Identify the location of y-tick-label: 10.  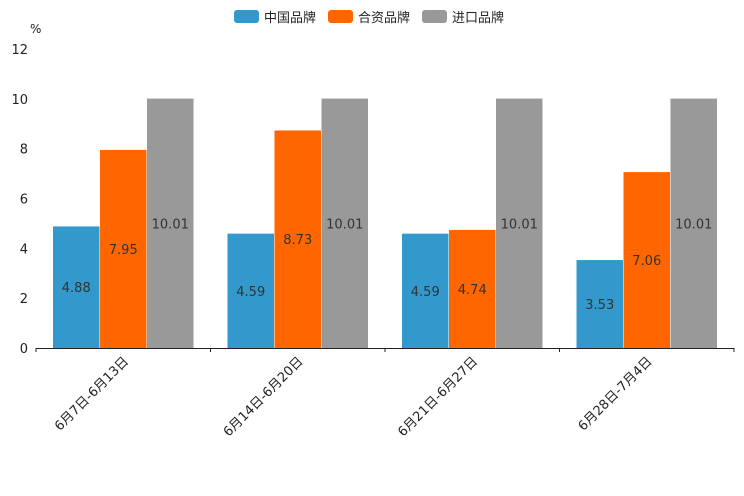
(19, 100).